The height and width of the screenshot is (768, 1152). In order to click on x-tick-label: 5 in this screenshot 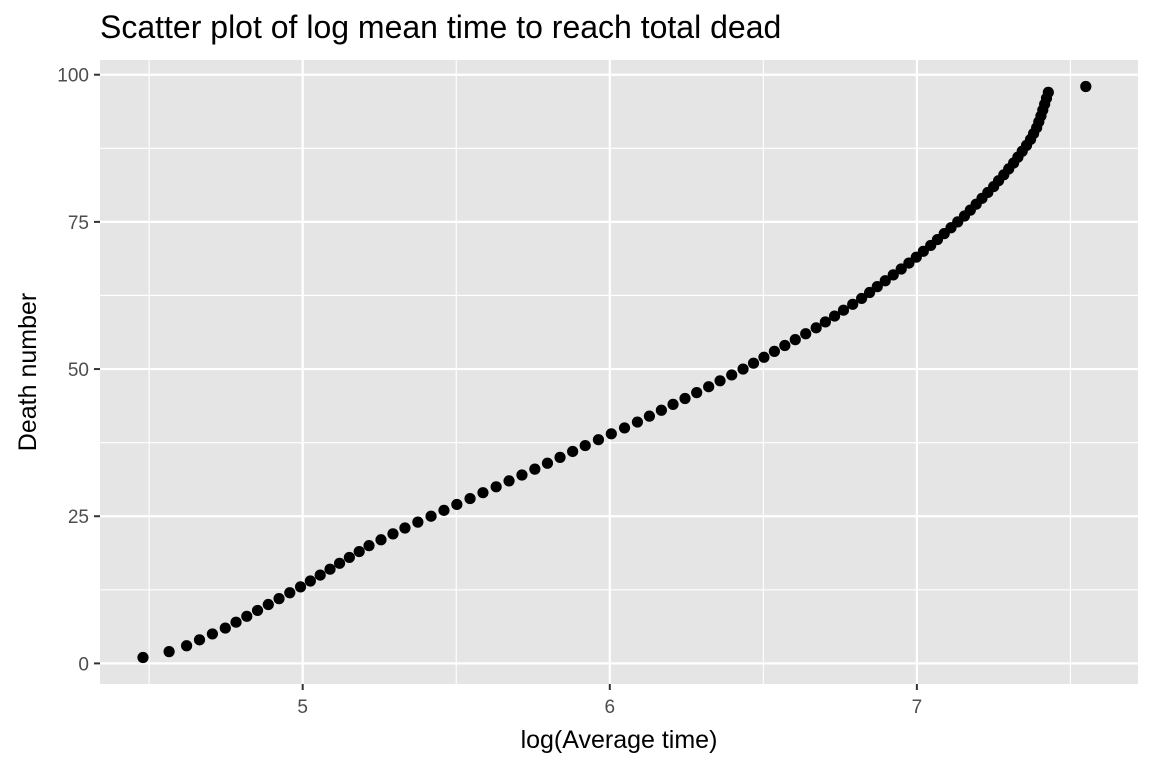, I will do `click(302, 707)`.